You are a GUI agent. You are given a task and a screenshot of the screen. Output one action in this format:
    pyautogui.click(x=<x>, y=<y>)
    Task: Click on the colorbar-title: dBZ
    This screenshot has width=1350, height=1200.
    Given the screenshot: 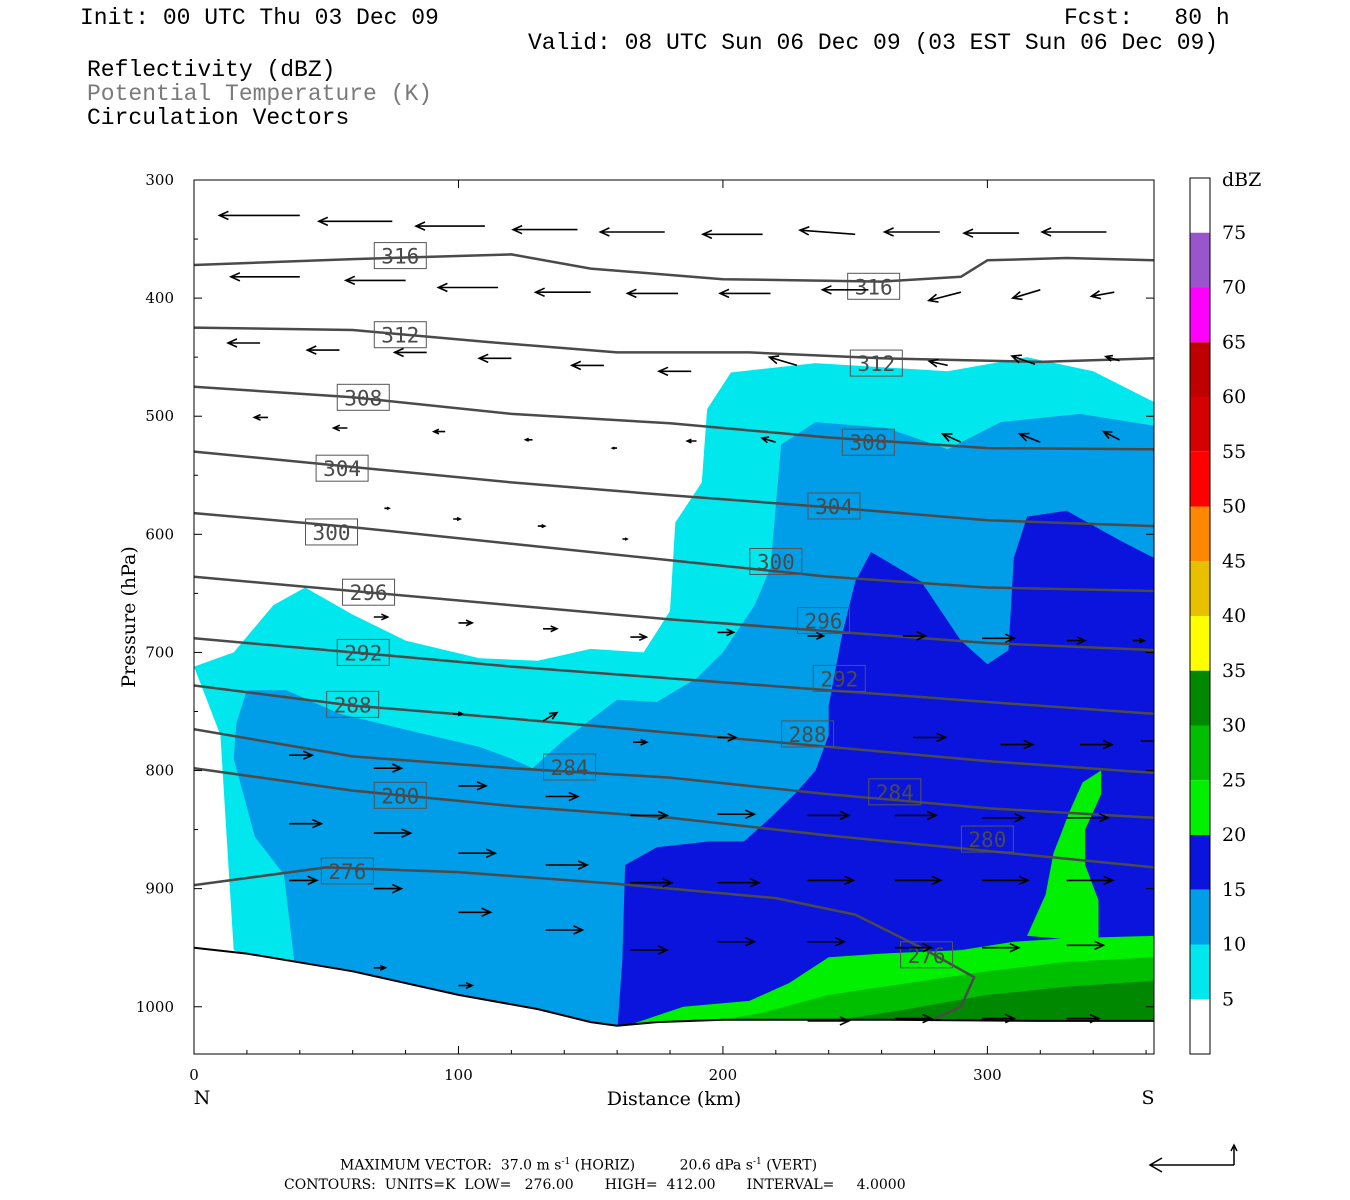 What is the action you would take?
    pyautogui.click(x=1241, y=180)
    